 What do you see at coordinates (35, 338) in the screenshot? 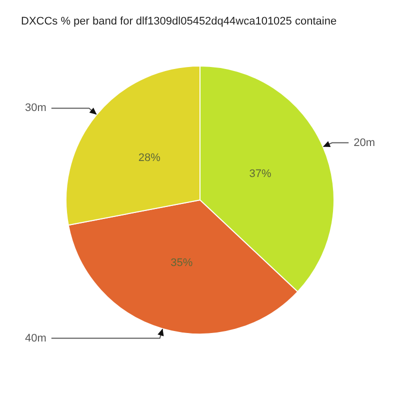
I see `slice-label: 40m` at bounding box center [35, 338].